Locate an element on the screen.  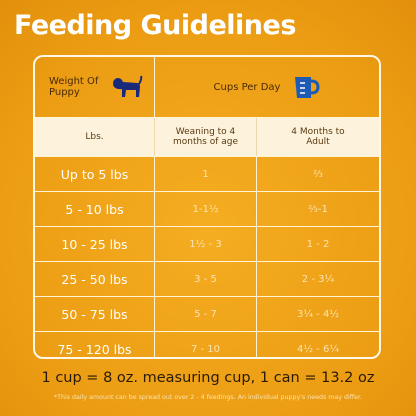
header-row: Weight Of Puppy Cups Per Day is located at coordinates (207, 87).